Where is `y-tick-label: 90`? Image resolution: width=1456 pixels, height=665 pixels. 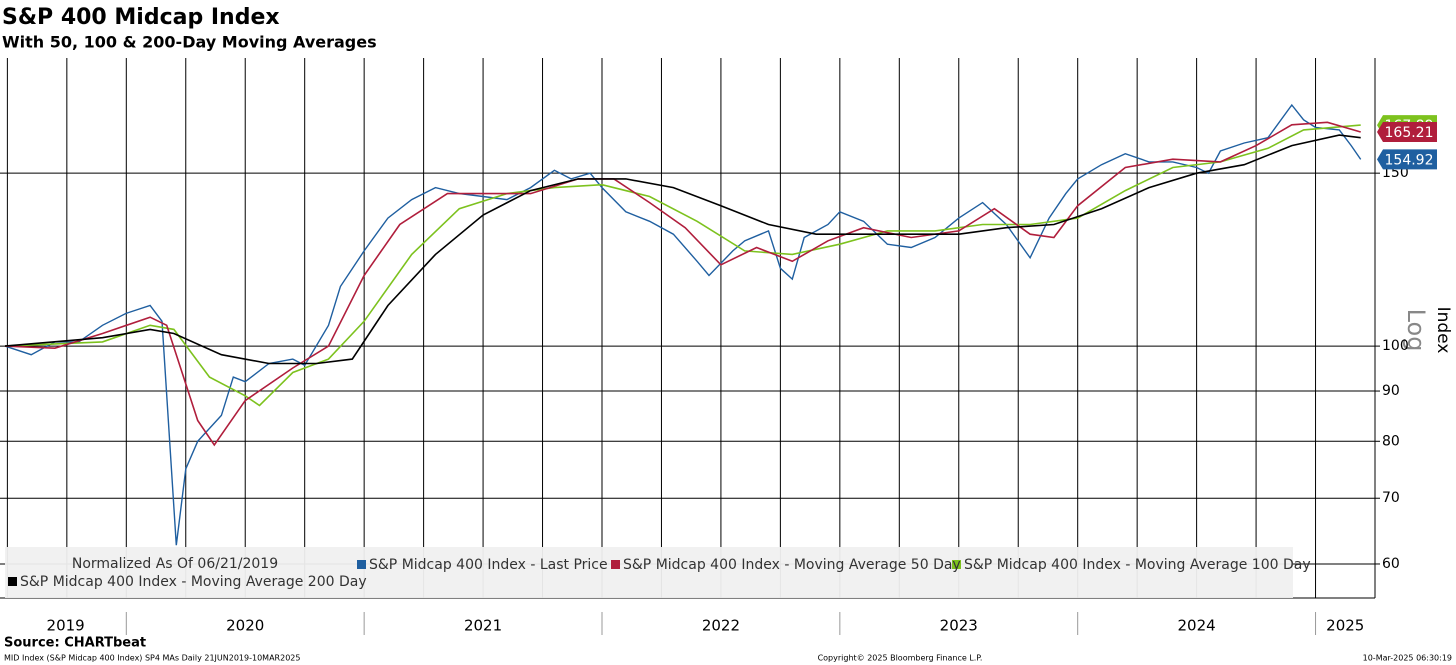 y-tick-label: 90 is located at coordinates (1391, 391).